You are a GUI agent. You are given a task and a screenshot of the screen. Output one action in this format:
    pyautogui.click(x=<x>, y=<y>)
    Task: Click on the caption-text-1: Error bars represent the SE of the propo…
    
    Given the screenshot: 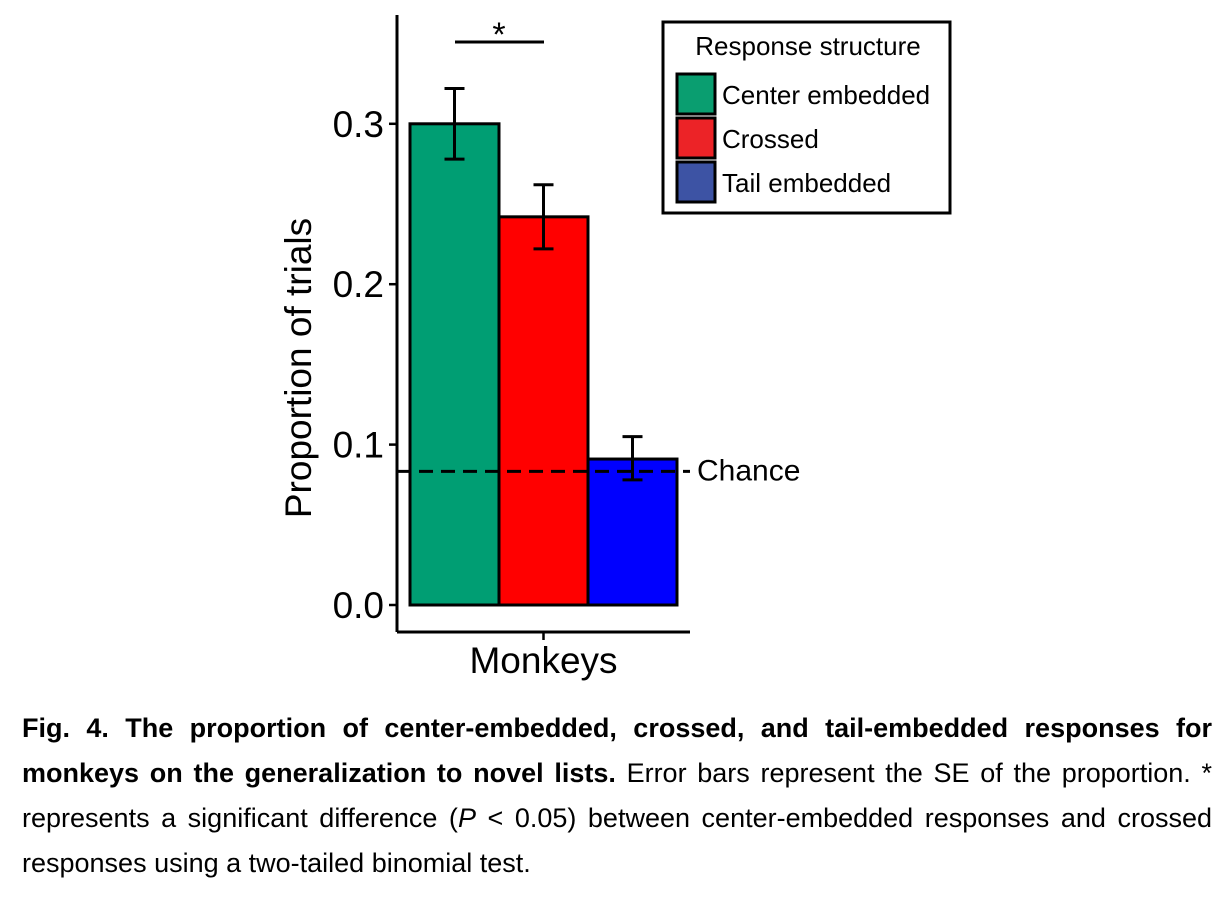 What is the action you would take?
    pyautogui.click(x=617, y=795)
    